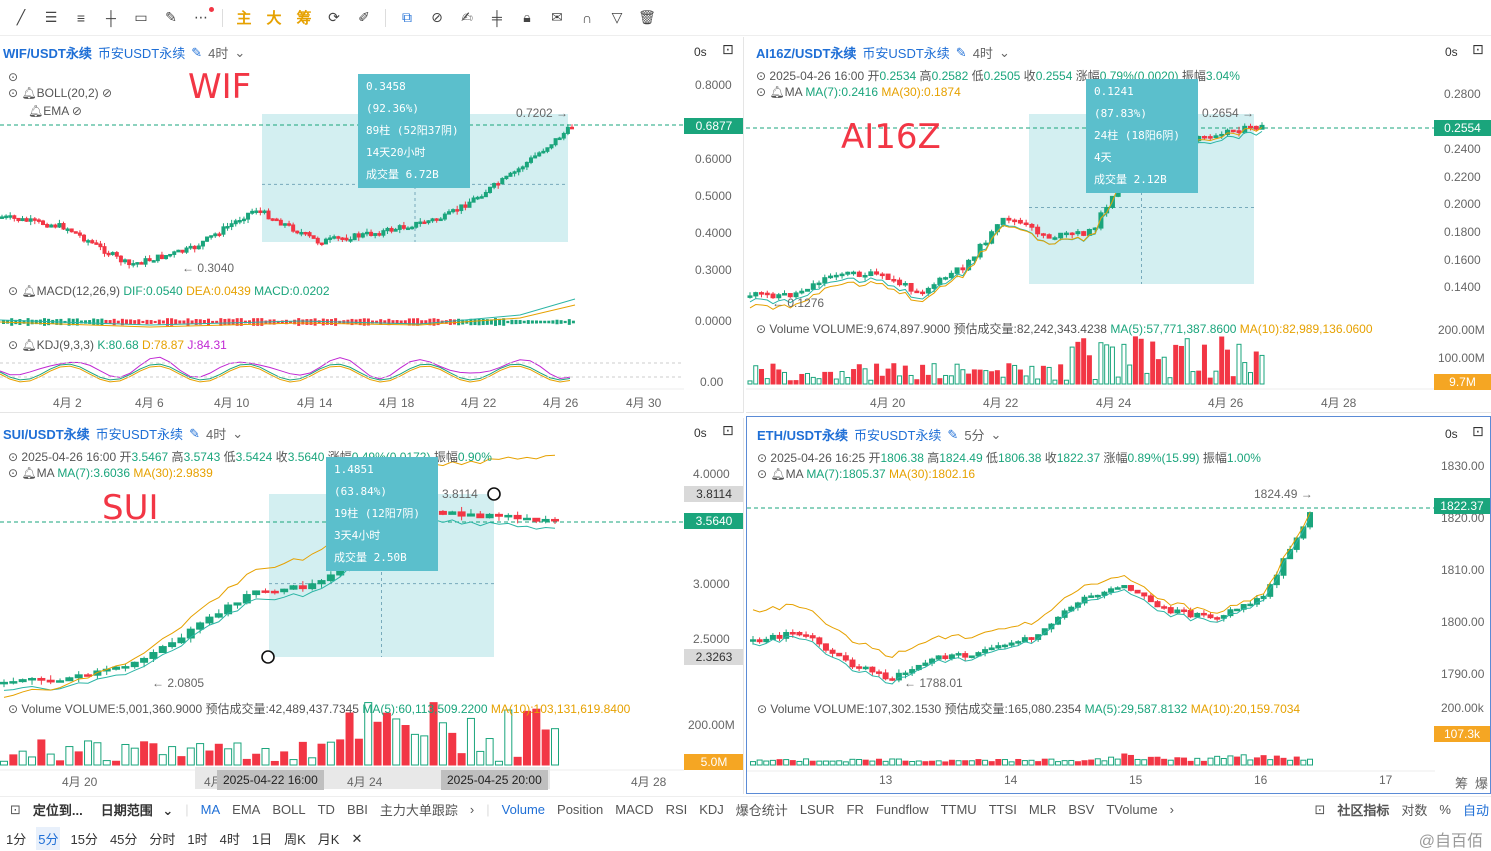 Image resolution: width=1491 pixels, height=851 pixels. Describe the element at coordinates (47, 53) in the screenshot. I see `symbol-name: WIF/USDT永续` at that location.